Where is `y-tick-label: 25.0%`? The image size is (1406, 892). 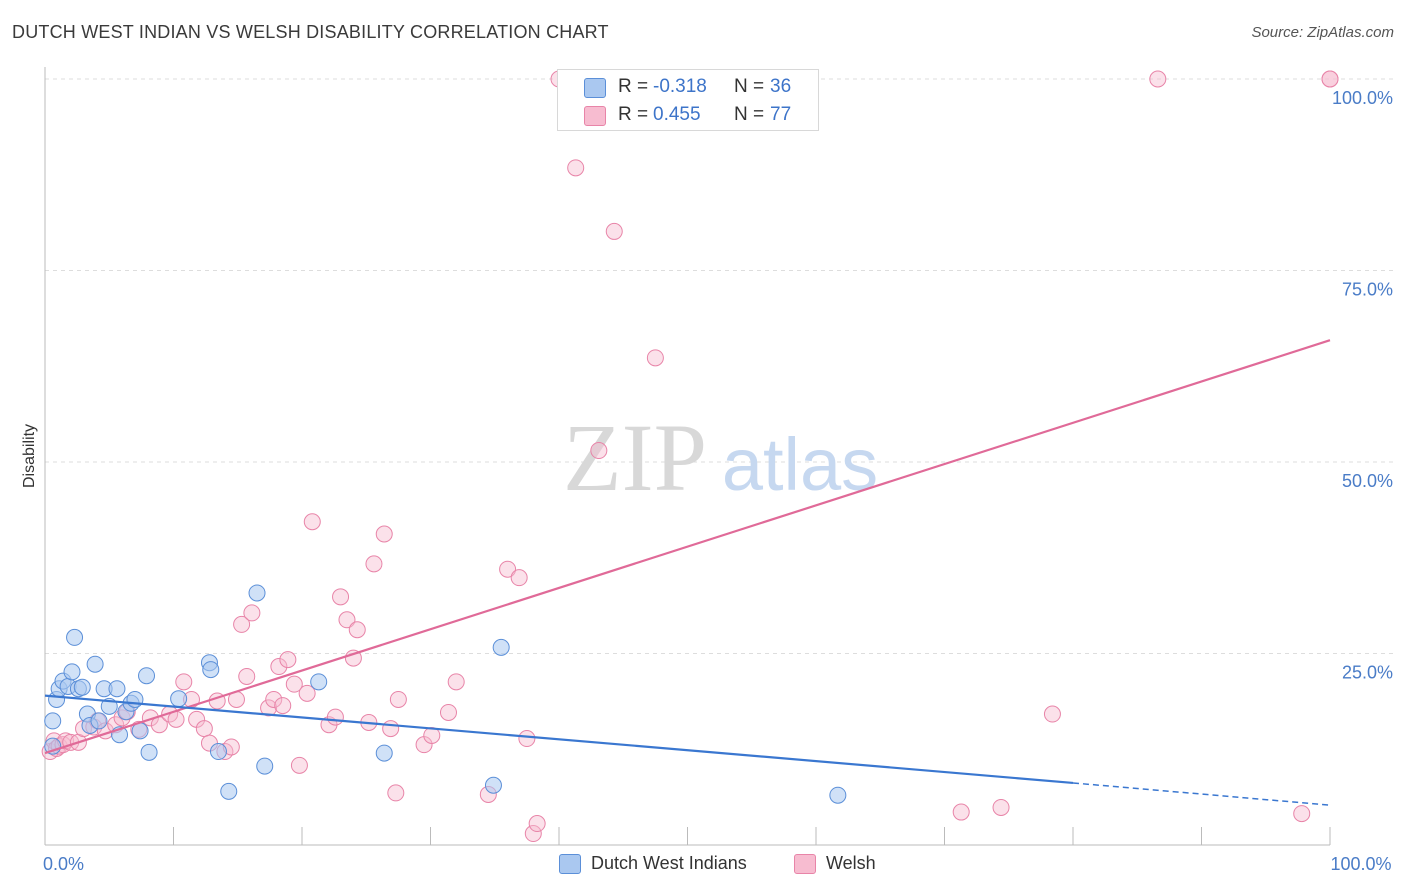 y-tick-label: 25.0% is located at coordinates (1367, 673).